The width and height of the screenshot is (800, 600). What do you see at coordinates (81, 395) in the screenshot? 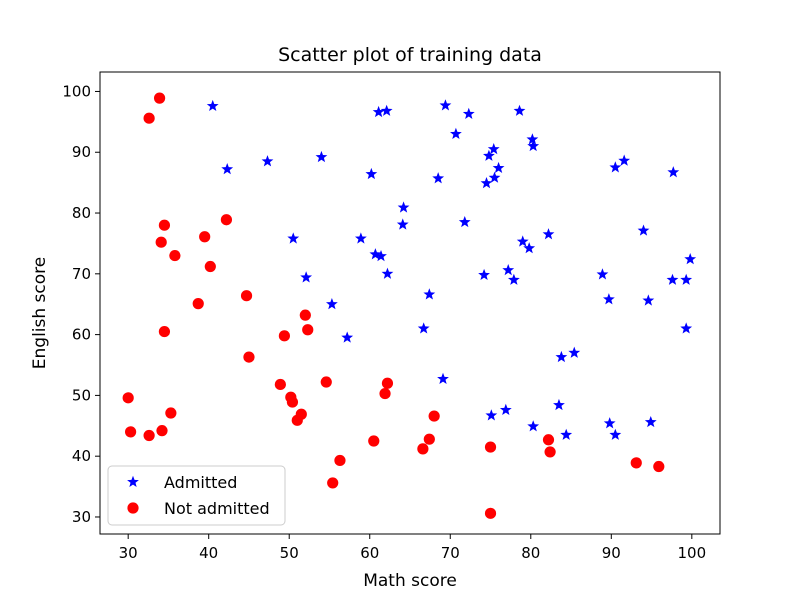
I see `y-tick-label: 50` at bounding box center [81, 395].